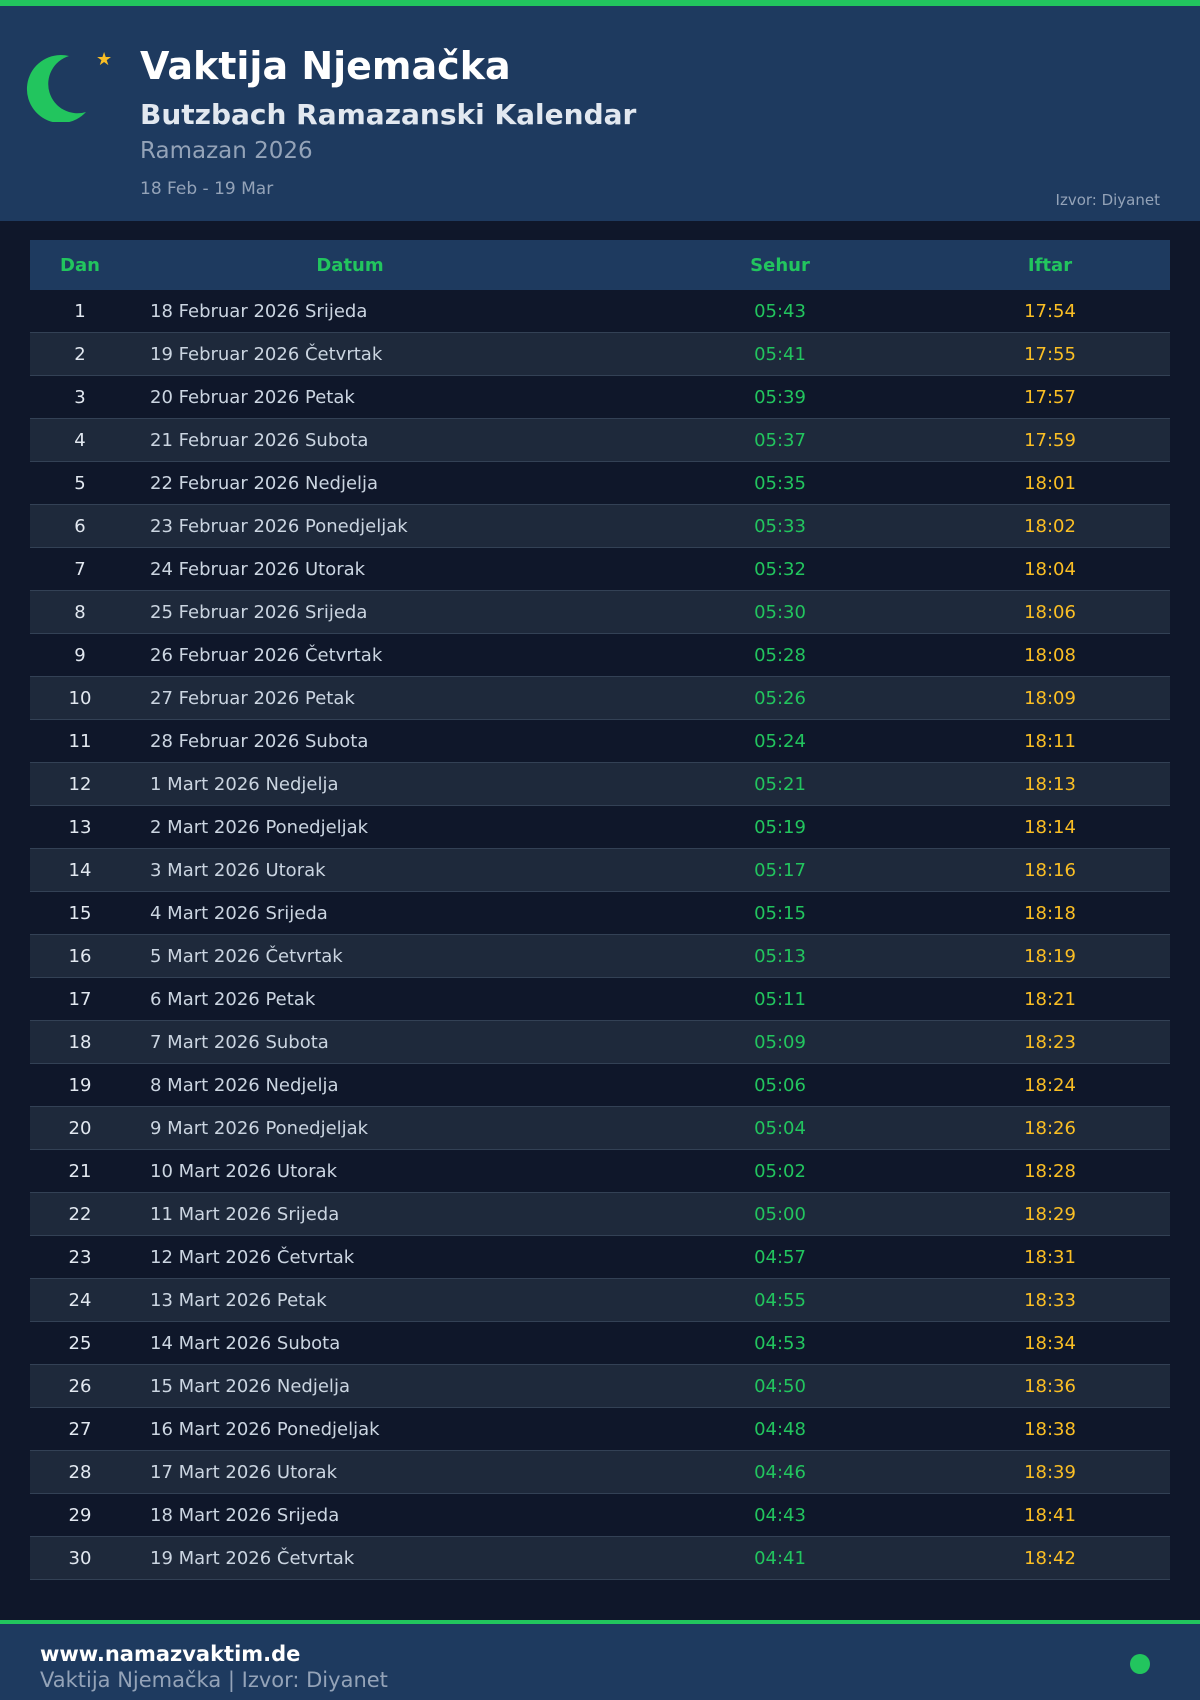 This screenshot has width=1200, height=1700. Describe the element at coordinates (80, 1386) in the screenshot. I see `day-number: 26` at that location.